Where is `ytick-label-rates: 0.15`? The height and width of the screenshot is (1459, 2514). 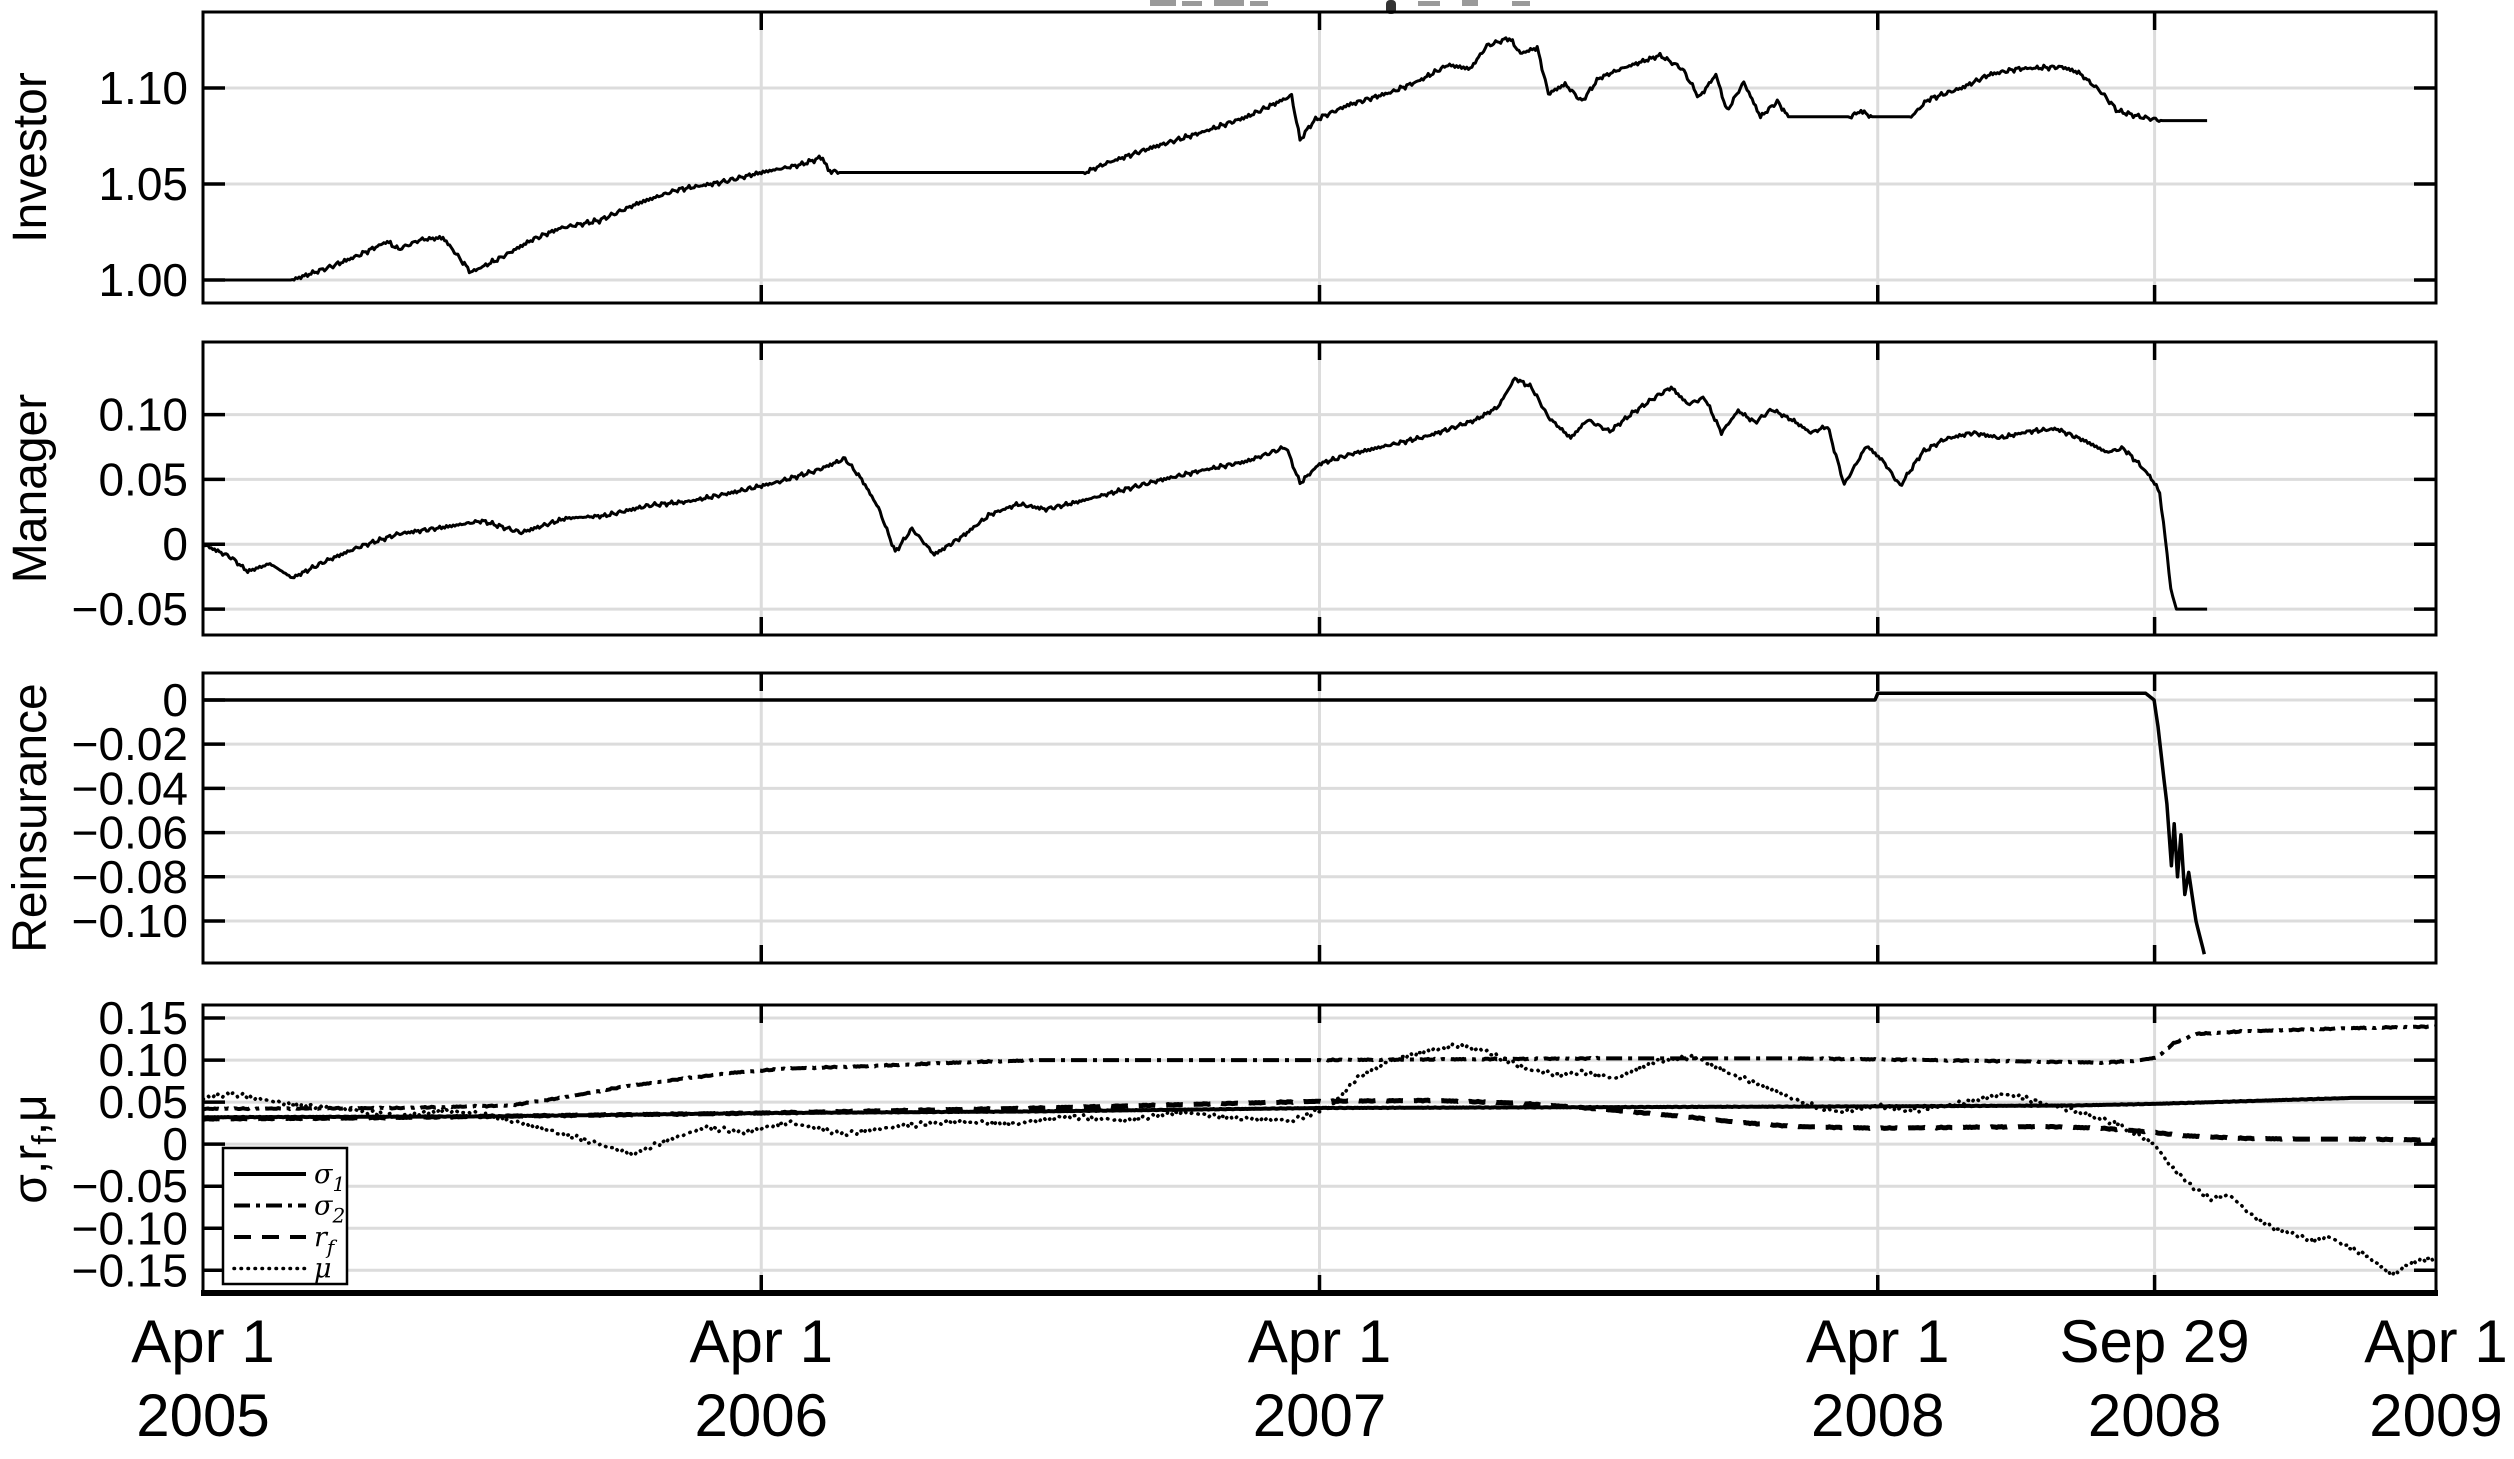
ytick-label-rates: 0.15 is located at coordinates (143, 1018).